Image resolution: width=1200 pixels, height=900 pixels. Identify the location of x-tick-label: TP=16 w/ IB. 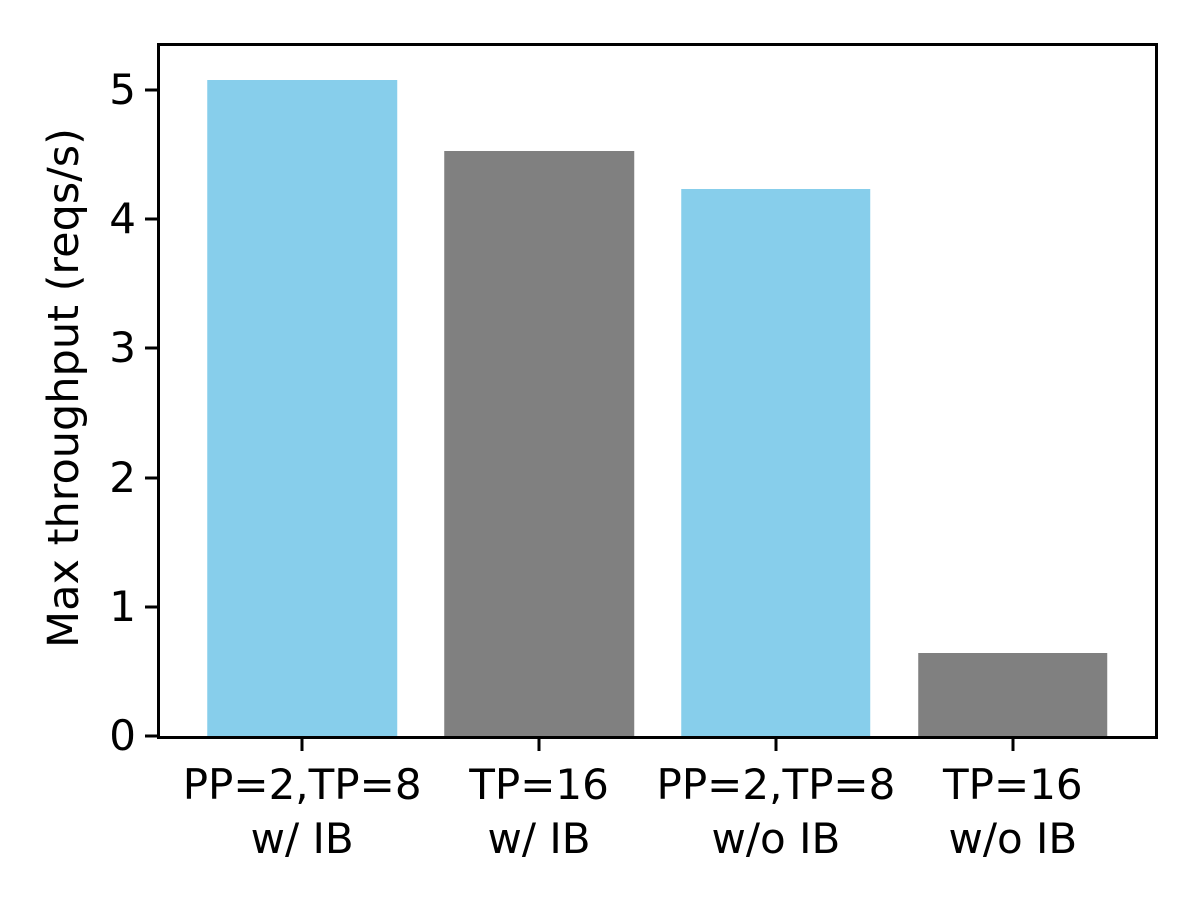
(539, 811).